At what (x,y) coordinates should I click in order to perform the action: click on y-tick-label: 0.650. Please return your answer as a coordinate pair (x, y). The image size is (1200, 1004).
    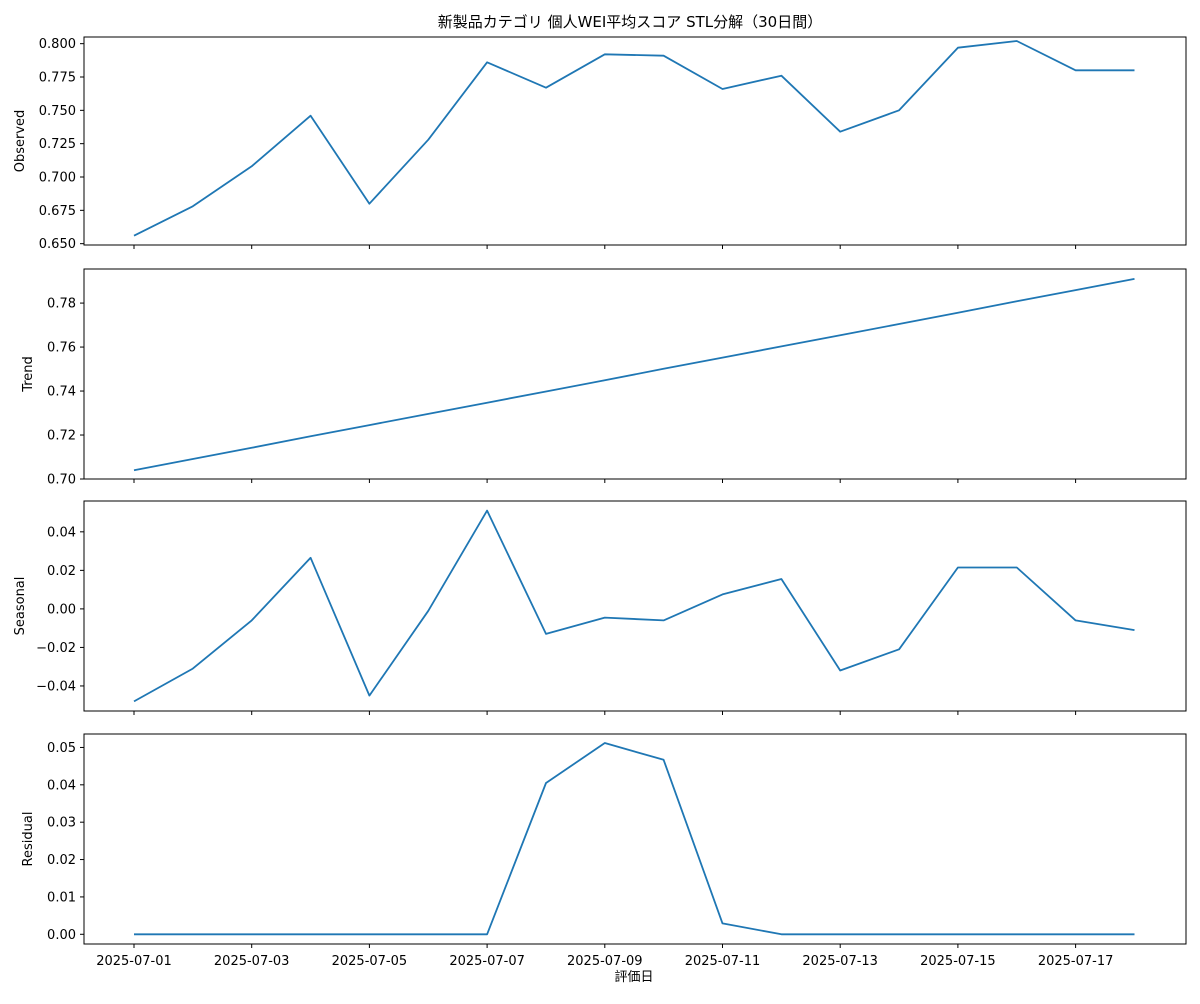
    Looking at the image, I should click on (57, 244).